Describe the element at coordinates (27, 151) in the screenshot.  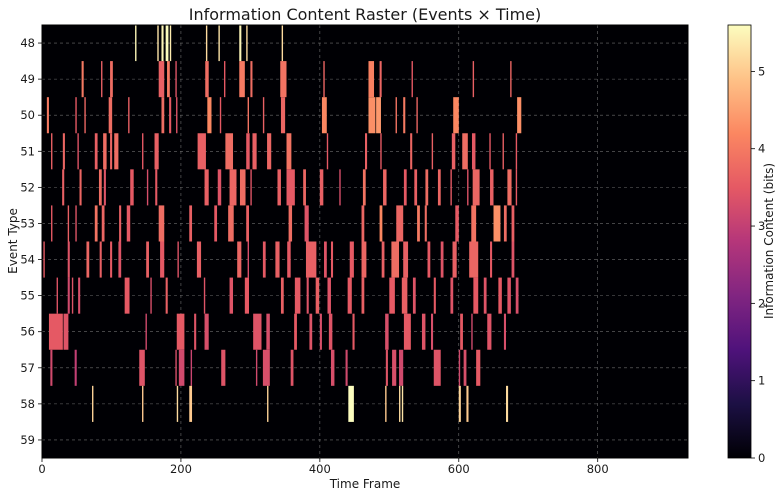
I see `y-tick-label: 51` at that location.